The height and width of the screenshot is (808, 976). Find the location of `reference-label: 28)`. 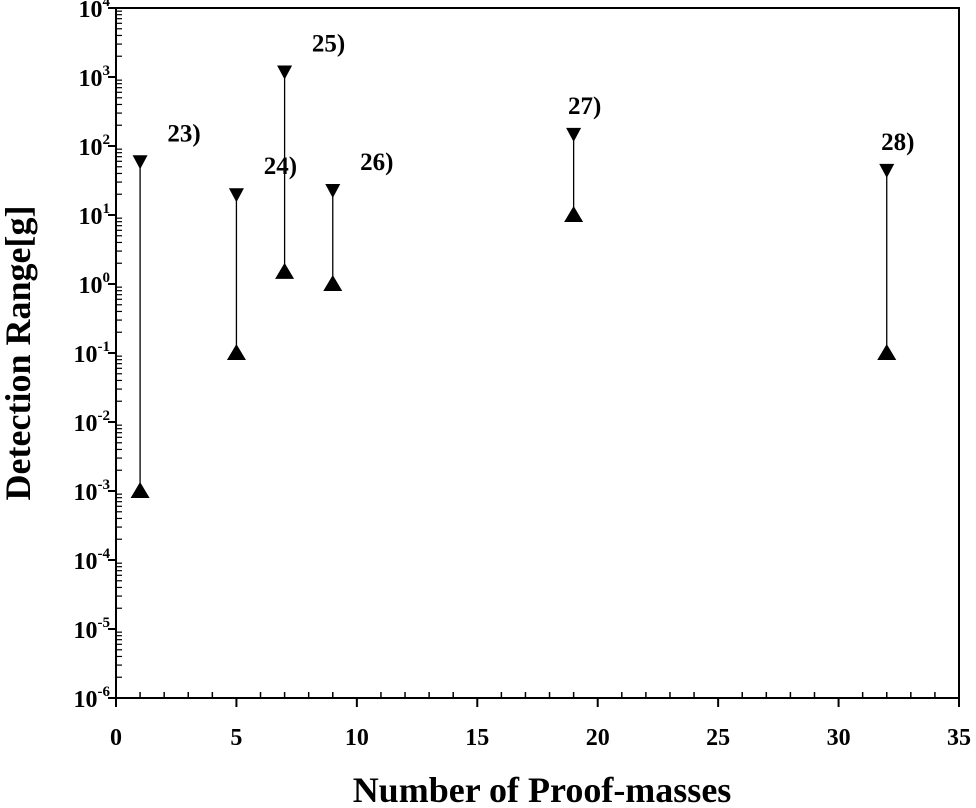

reference-label: 28) is located at coordinates (897, 142).